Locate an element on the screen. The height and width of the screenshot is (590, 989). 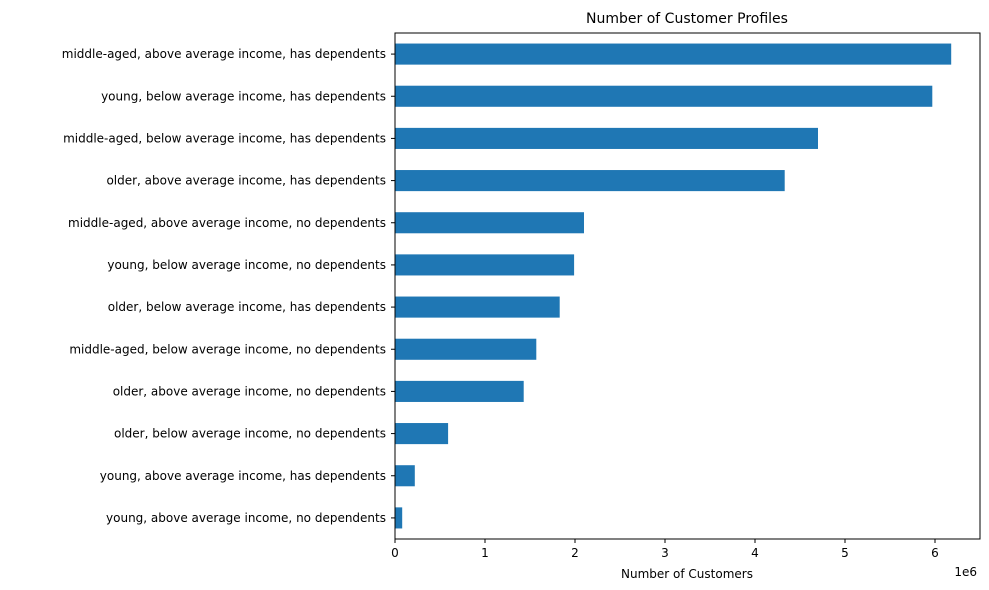
x-axis-ticks: 0 1 2 3 4 5 6 is located at coordinates (665, 549).